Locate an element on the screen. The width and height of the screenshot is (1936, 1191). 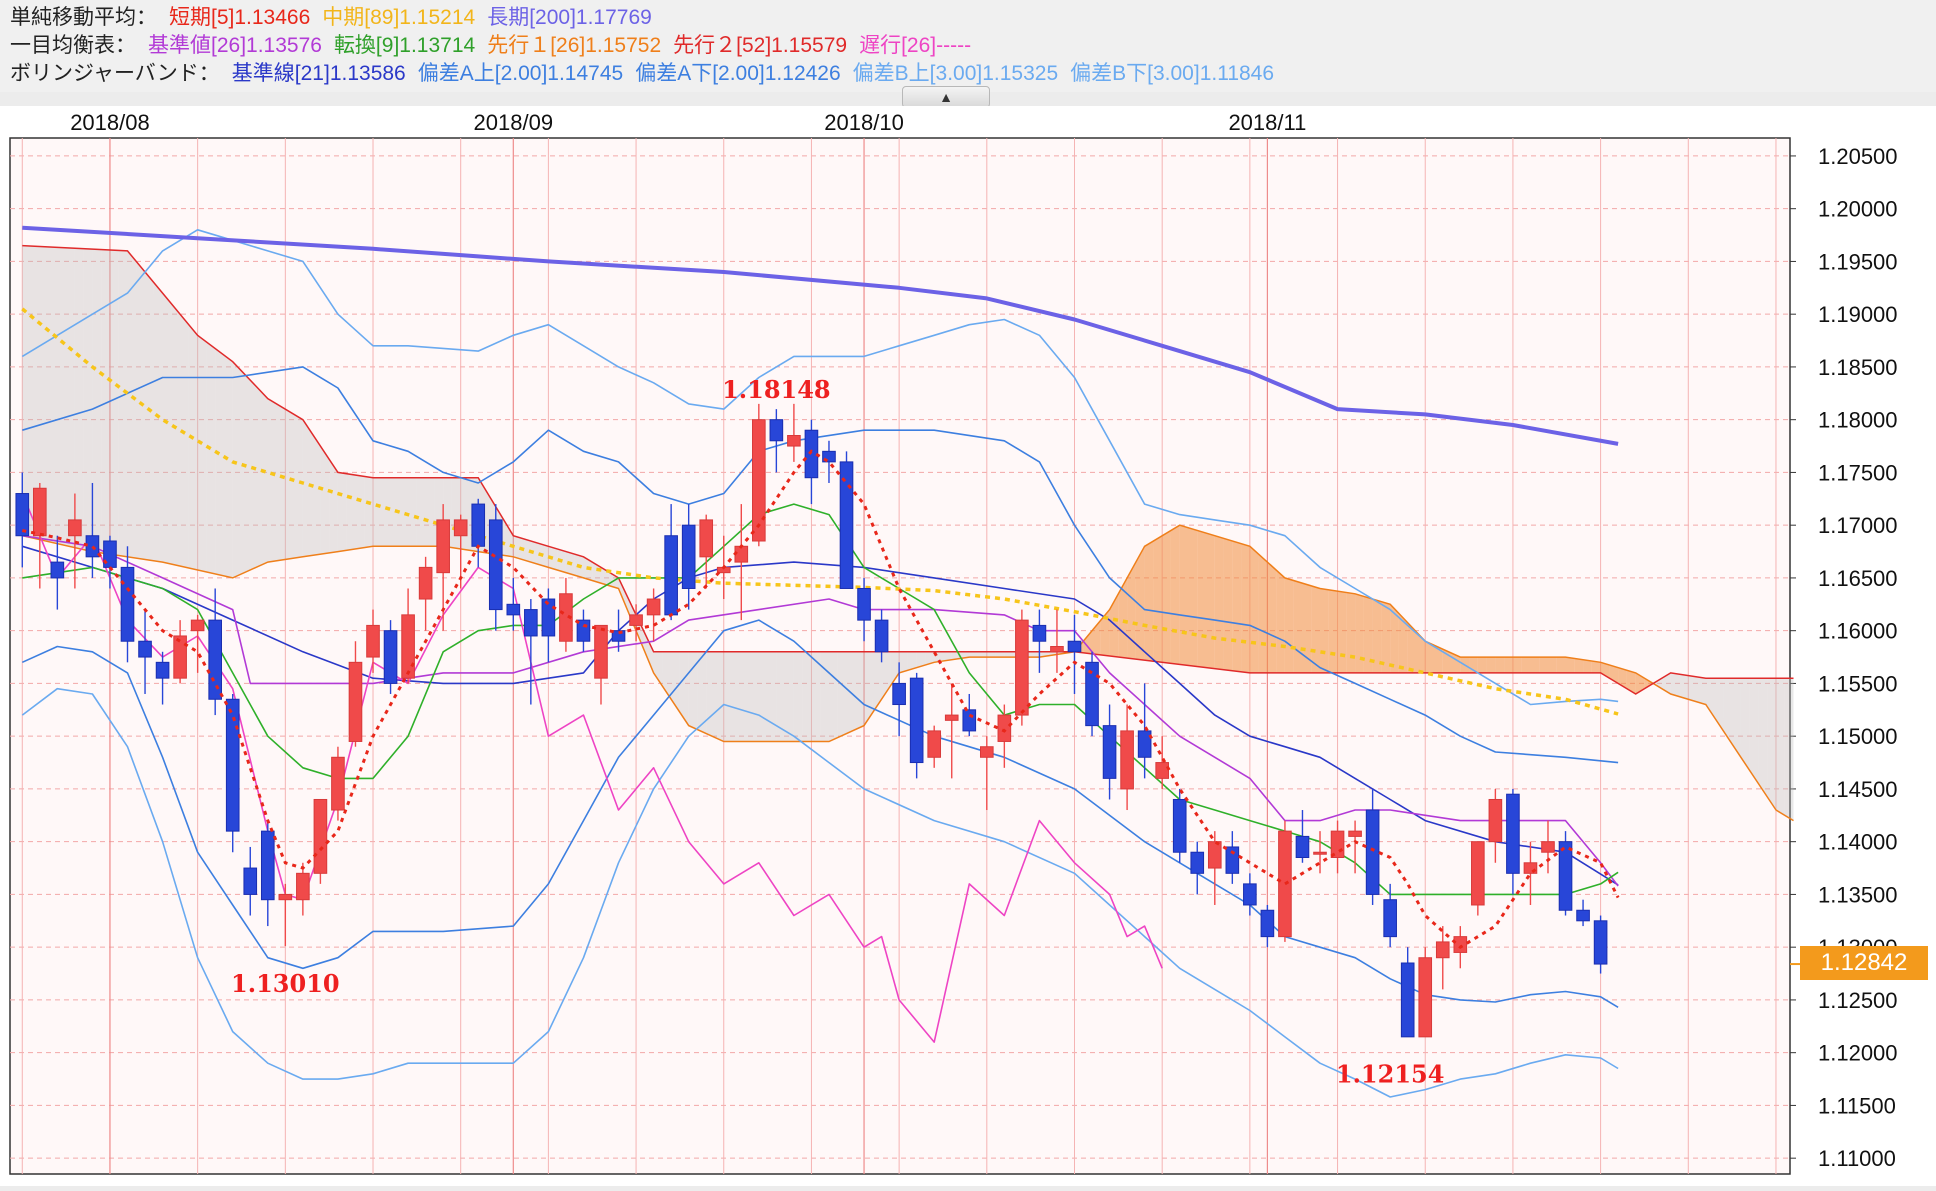
ichimoku-senkou1-label: 先行１[26]1.15752 is located at coordinates (574, 45).